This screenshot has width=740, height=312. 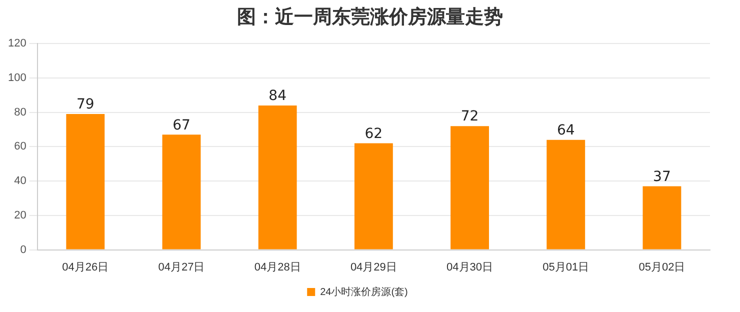 I want to click on x-tick-label: 04月26日, so click(x=85, y=267).